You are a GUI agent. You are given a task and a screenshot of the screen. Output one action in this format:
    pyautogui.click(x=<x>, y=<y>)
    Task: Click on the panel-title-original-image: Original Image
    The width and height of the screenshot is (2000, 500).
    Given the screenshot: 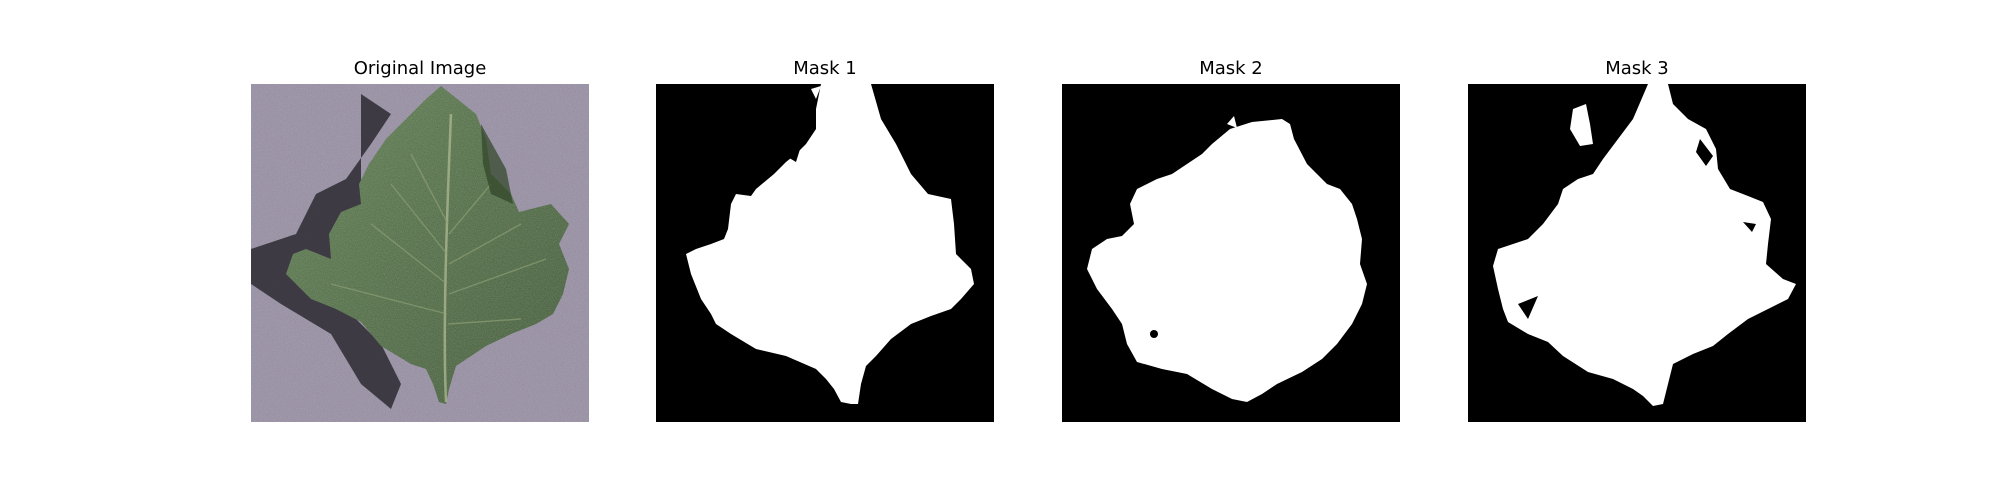 What is the action you would take?
    pyautogui.click(x=420, y=68)
    